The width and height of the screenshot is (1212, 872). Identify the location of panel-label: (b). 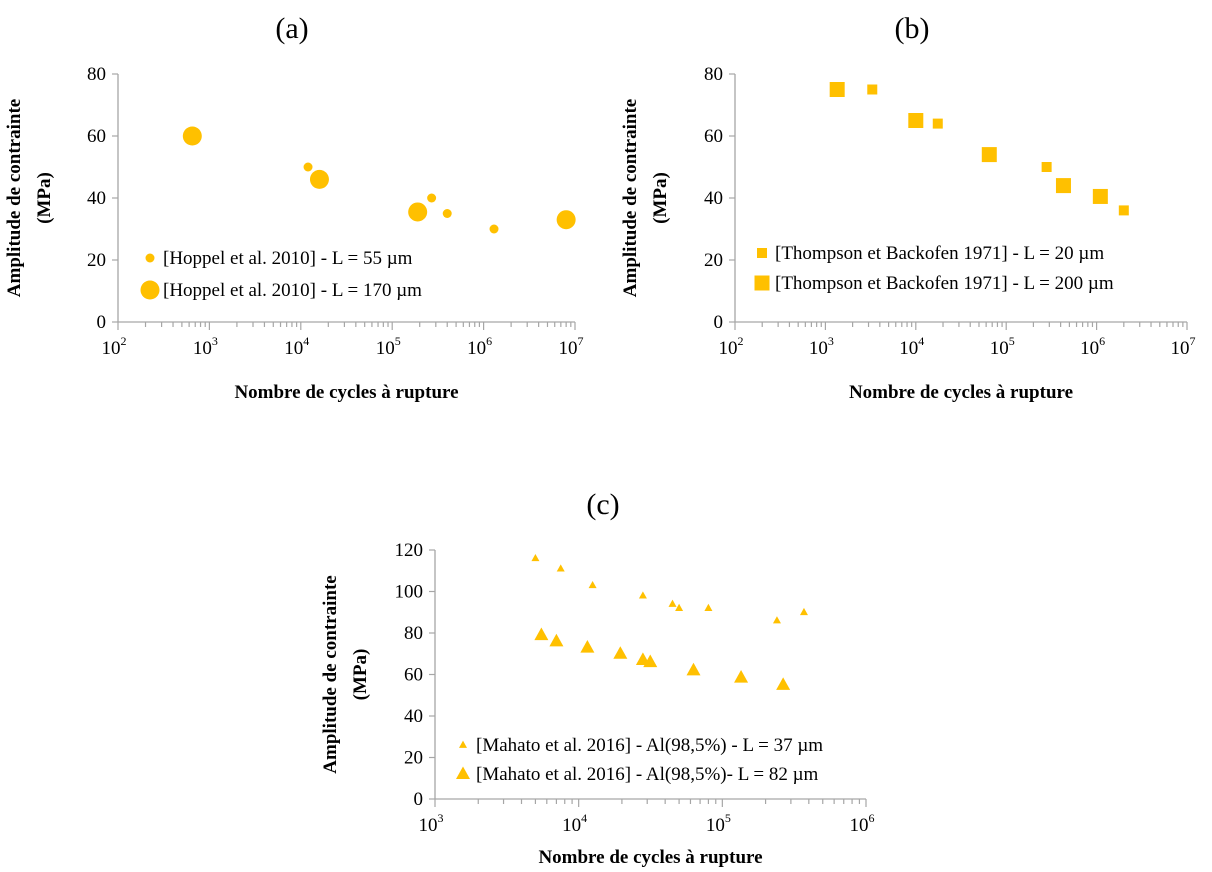
(912, 28).